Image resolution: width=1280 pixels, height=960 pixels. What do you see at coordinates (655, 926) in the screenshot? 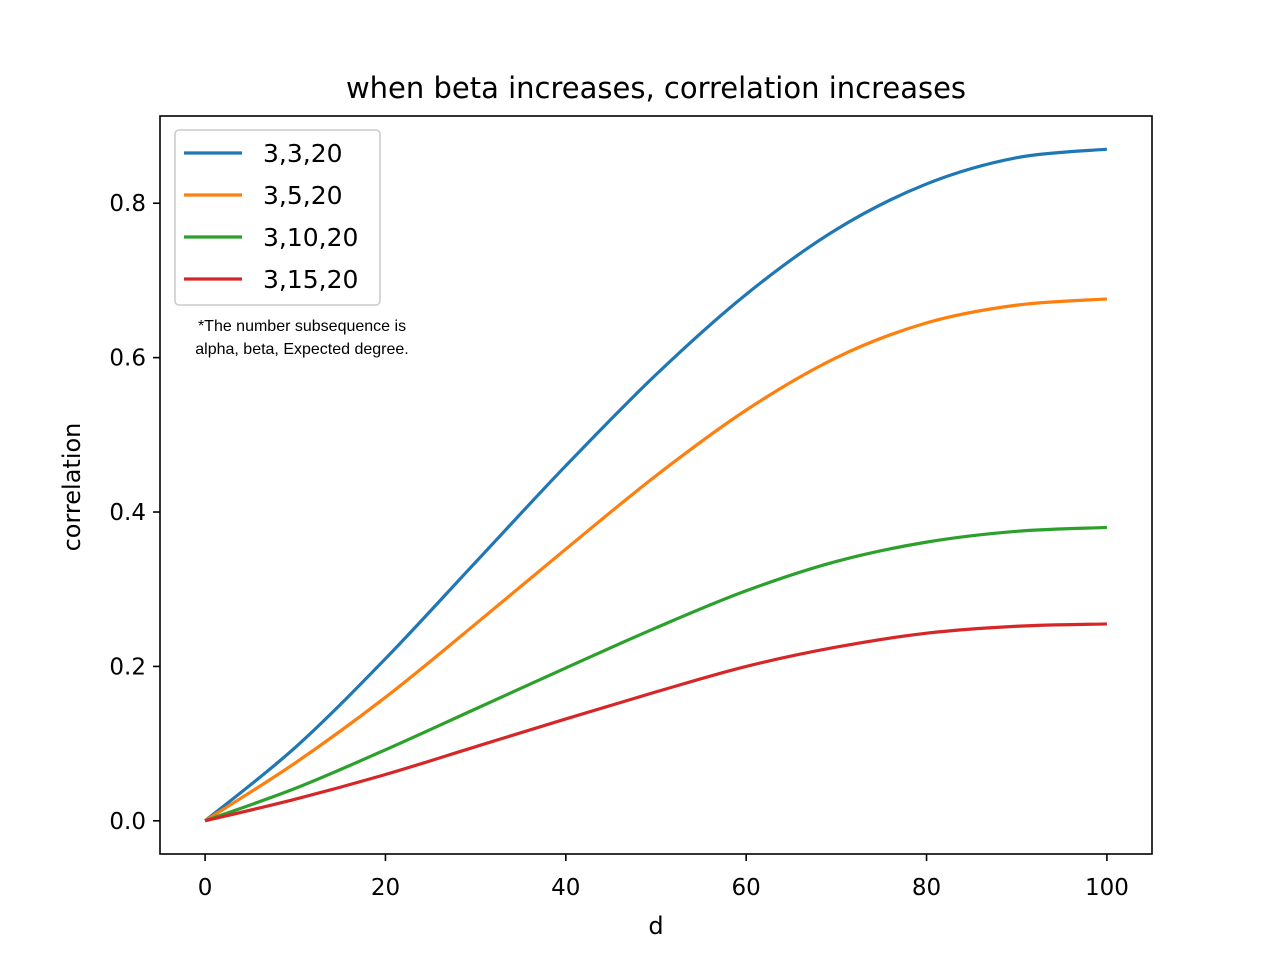
I see `x-axis-label: d` at bounding box center [655, 926].